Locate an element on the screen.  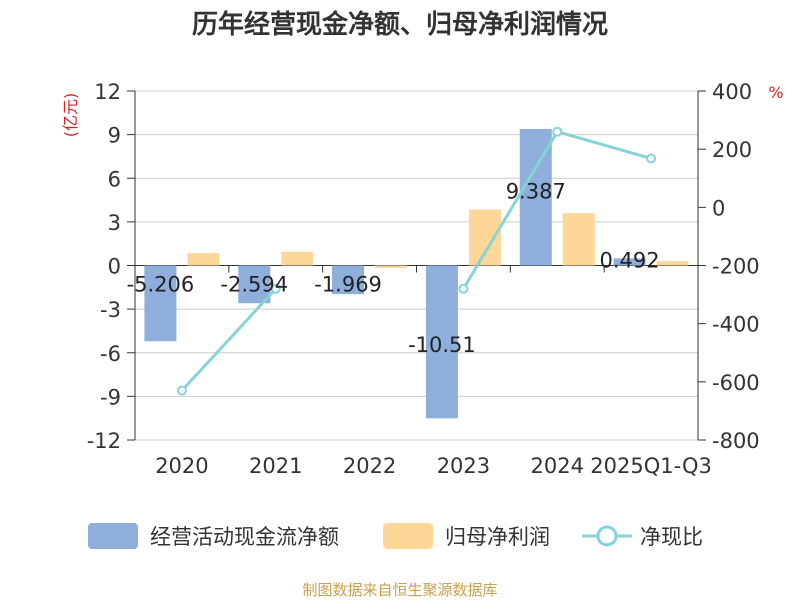
right-axis-label: % is located at coordinates (775, 92).